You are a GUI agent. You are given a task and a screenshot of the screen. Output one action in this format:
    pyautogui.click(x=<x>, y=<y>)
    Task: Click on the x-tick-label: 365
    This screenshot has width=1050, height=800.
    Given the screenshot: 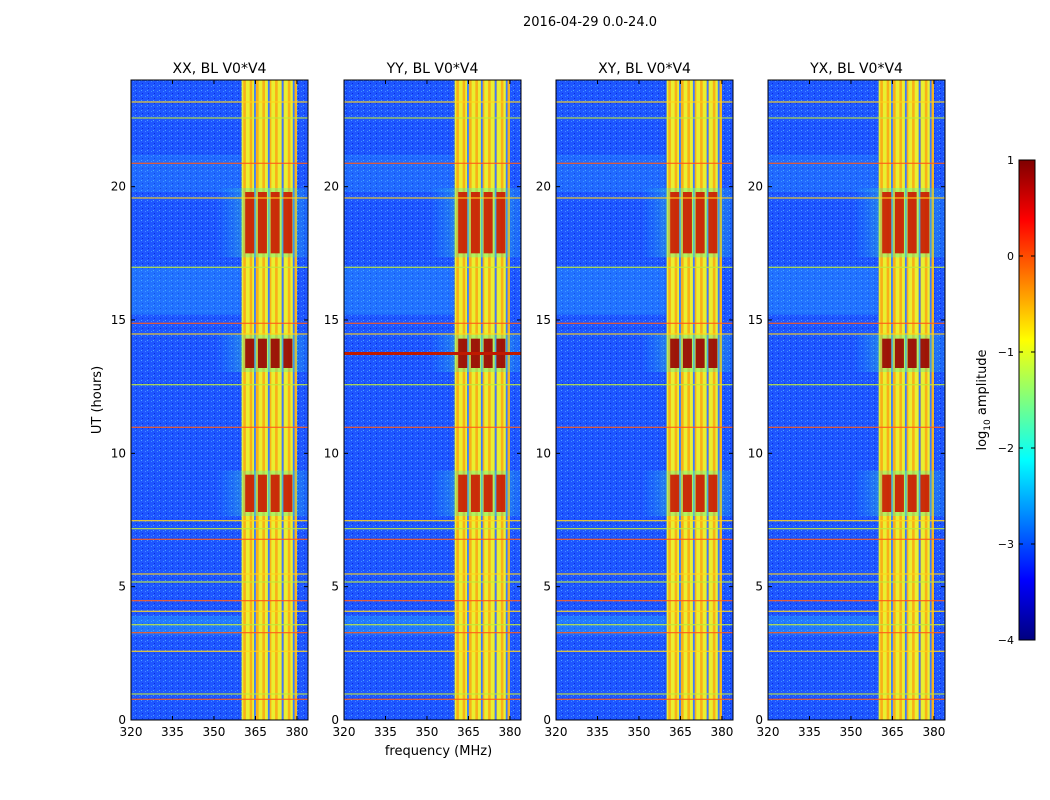 What is the action you would take?
    pyautogui.click(x=680, y=732)
    